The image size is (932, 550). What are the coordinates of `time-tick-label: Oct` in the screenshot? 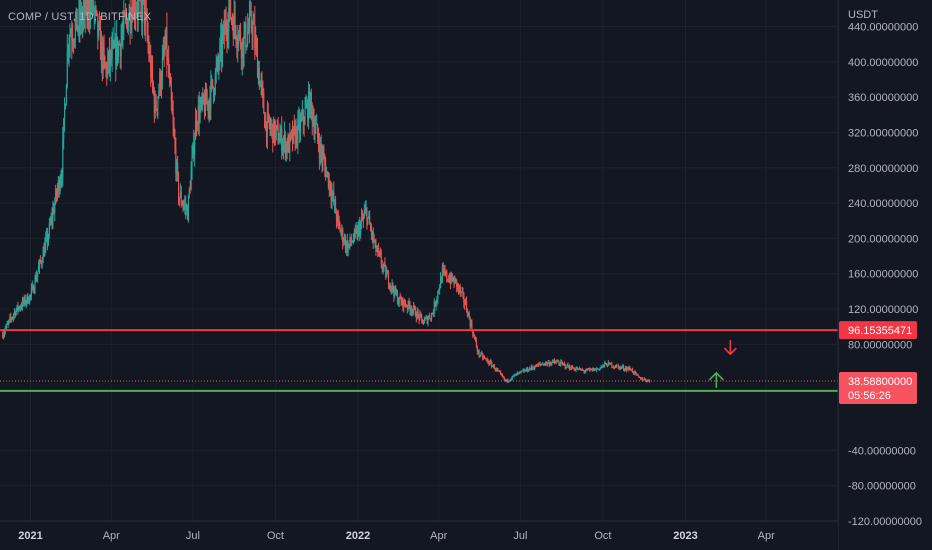 It's located at (602, 536).